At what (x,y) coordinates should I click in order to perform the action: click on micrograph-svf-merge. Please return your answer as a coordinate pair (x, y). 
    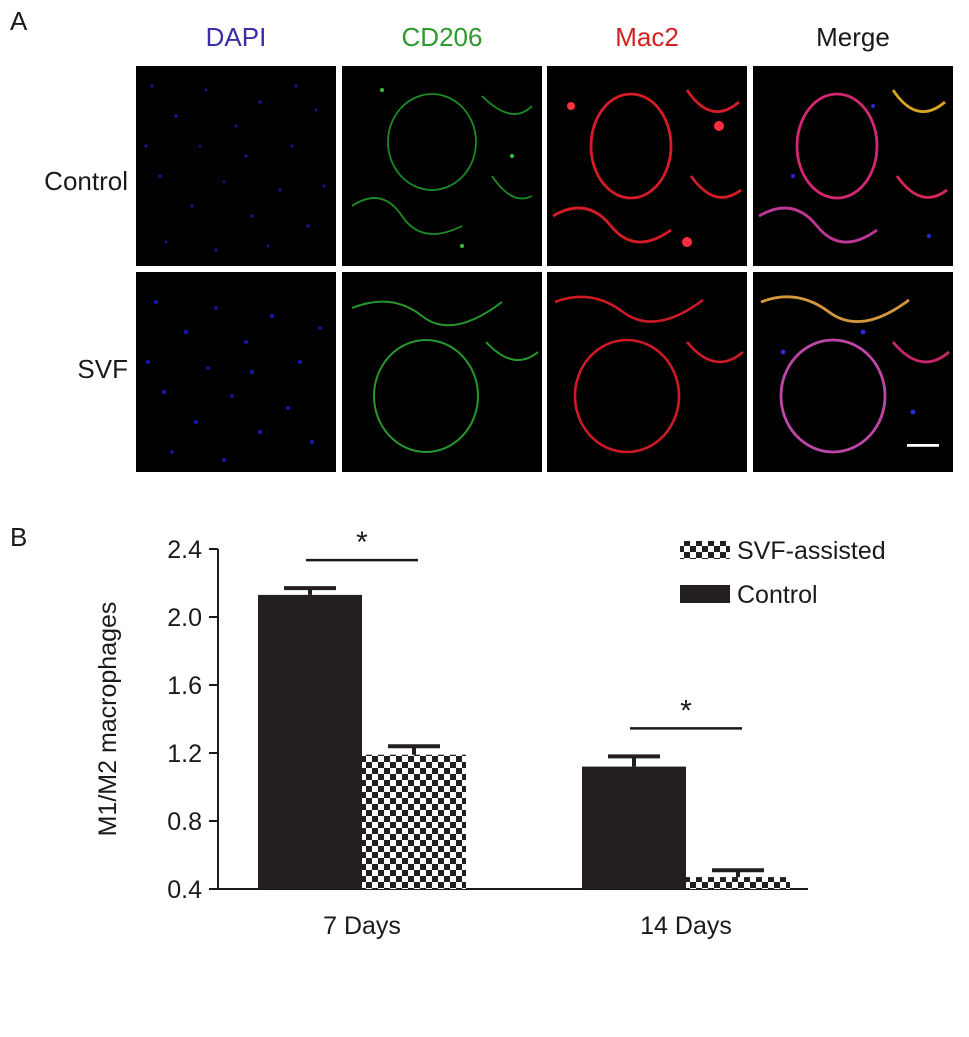
    Looking at the image, I should click on (853, 372).